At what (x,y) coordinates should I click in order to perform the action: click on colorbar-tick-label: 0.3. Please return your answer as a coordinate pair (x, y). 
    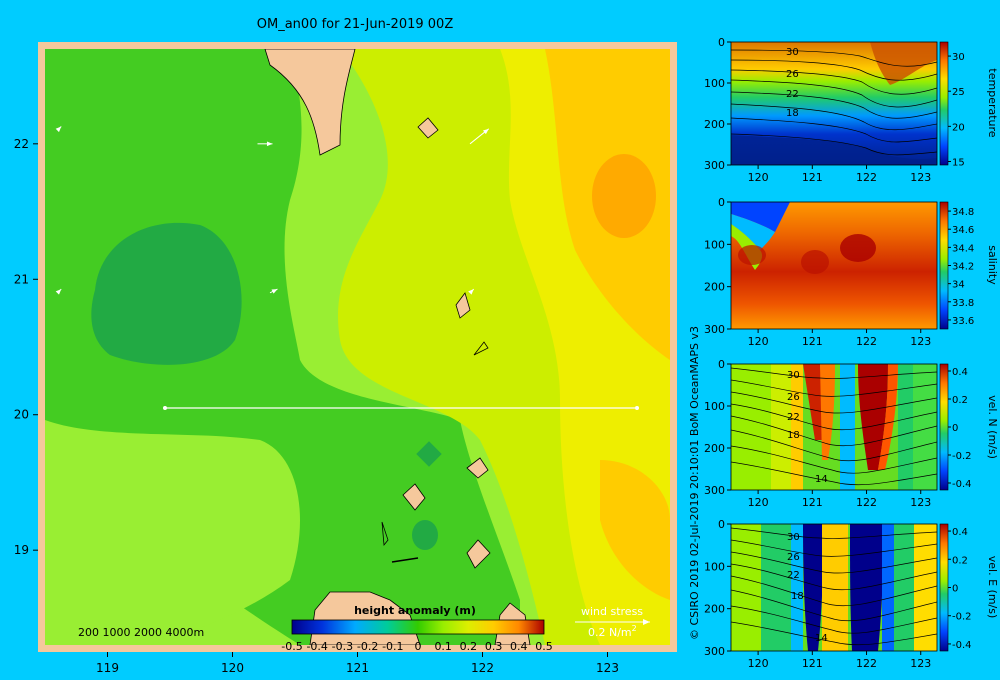
    Looking at the image, I should click on (494, 646).